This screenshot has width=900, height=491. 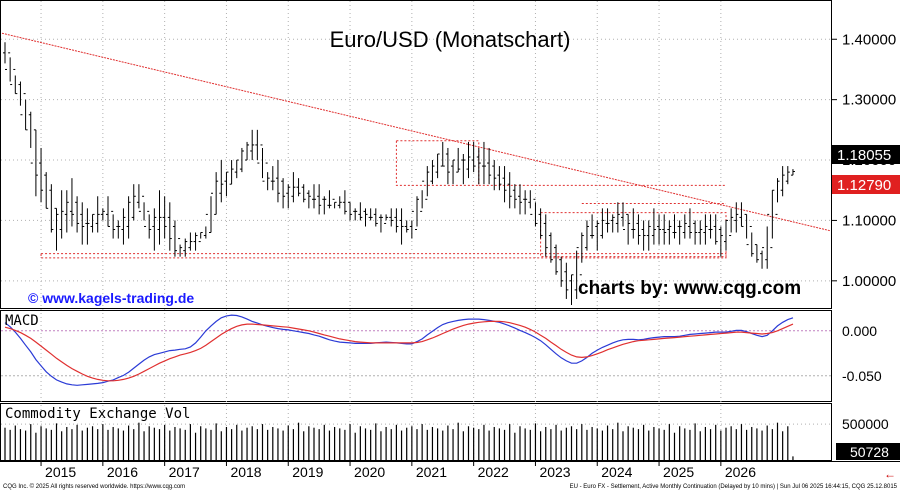 I want to click on x-tick-label: 2016, so click(x=122, y=472).